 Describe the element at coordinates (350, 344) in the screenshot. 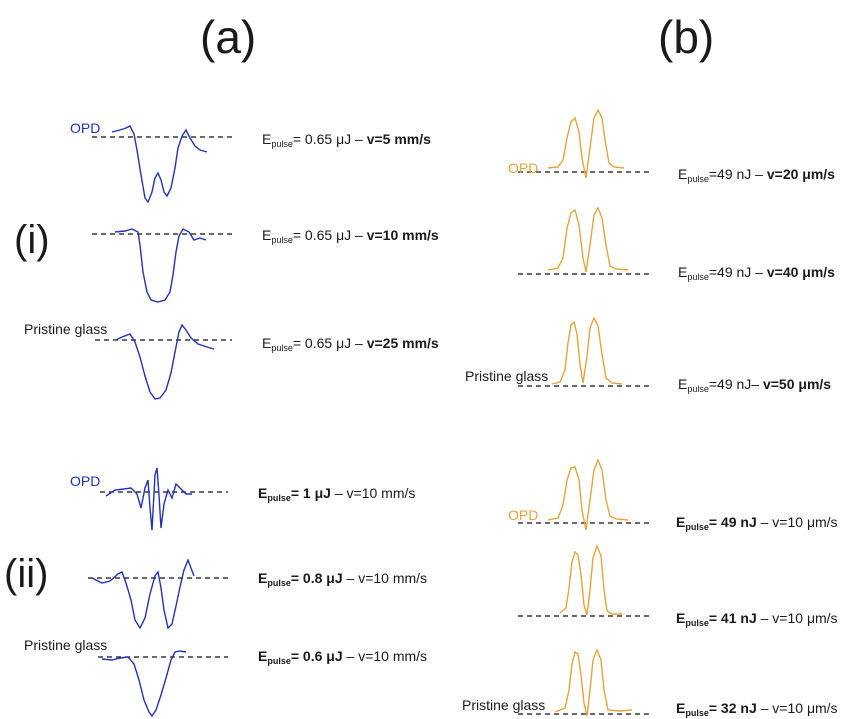

I see `caption-a-i-3: Epulse= 0.65 μJ – v=25 mm/s` at that location.